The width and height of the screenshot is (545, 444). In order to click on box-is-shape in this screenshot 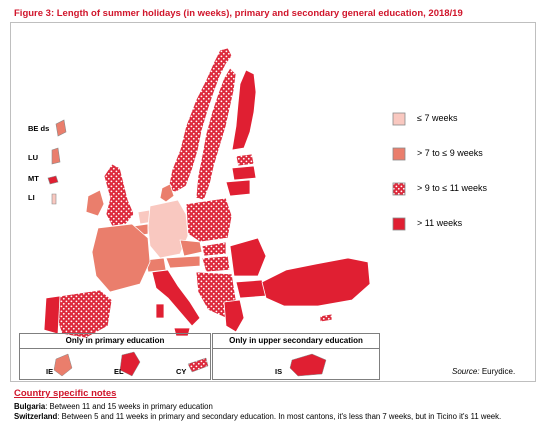, I will do `click(308, 365)`.